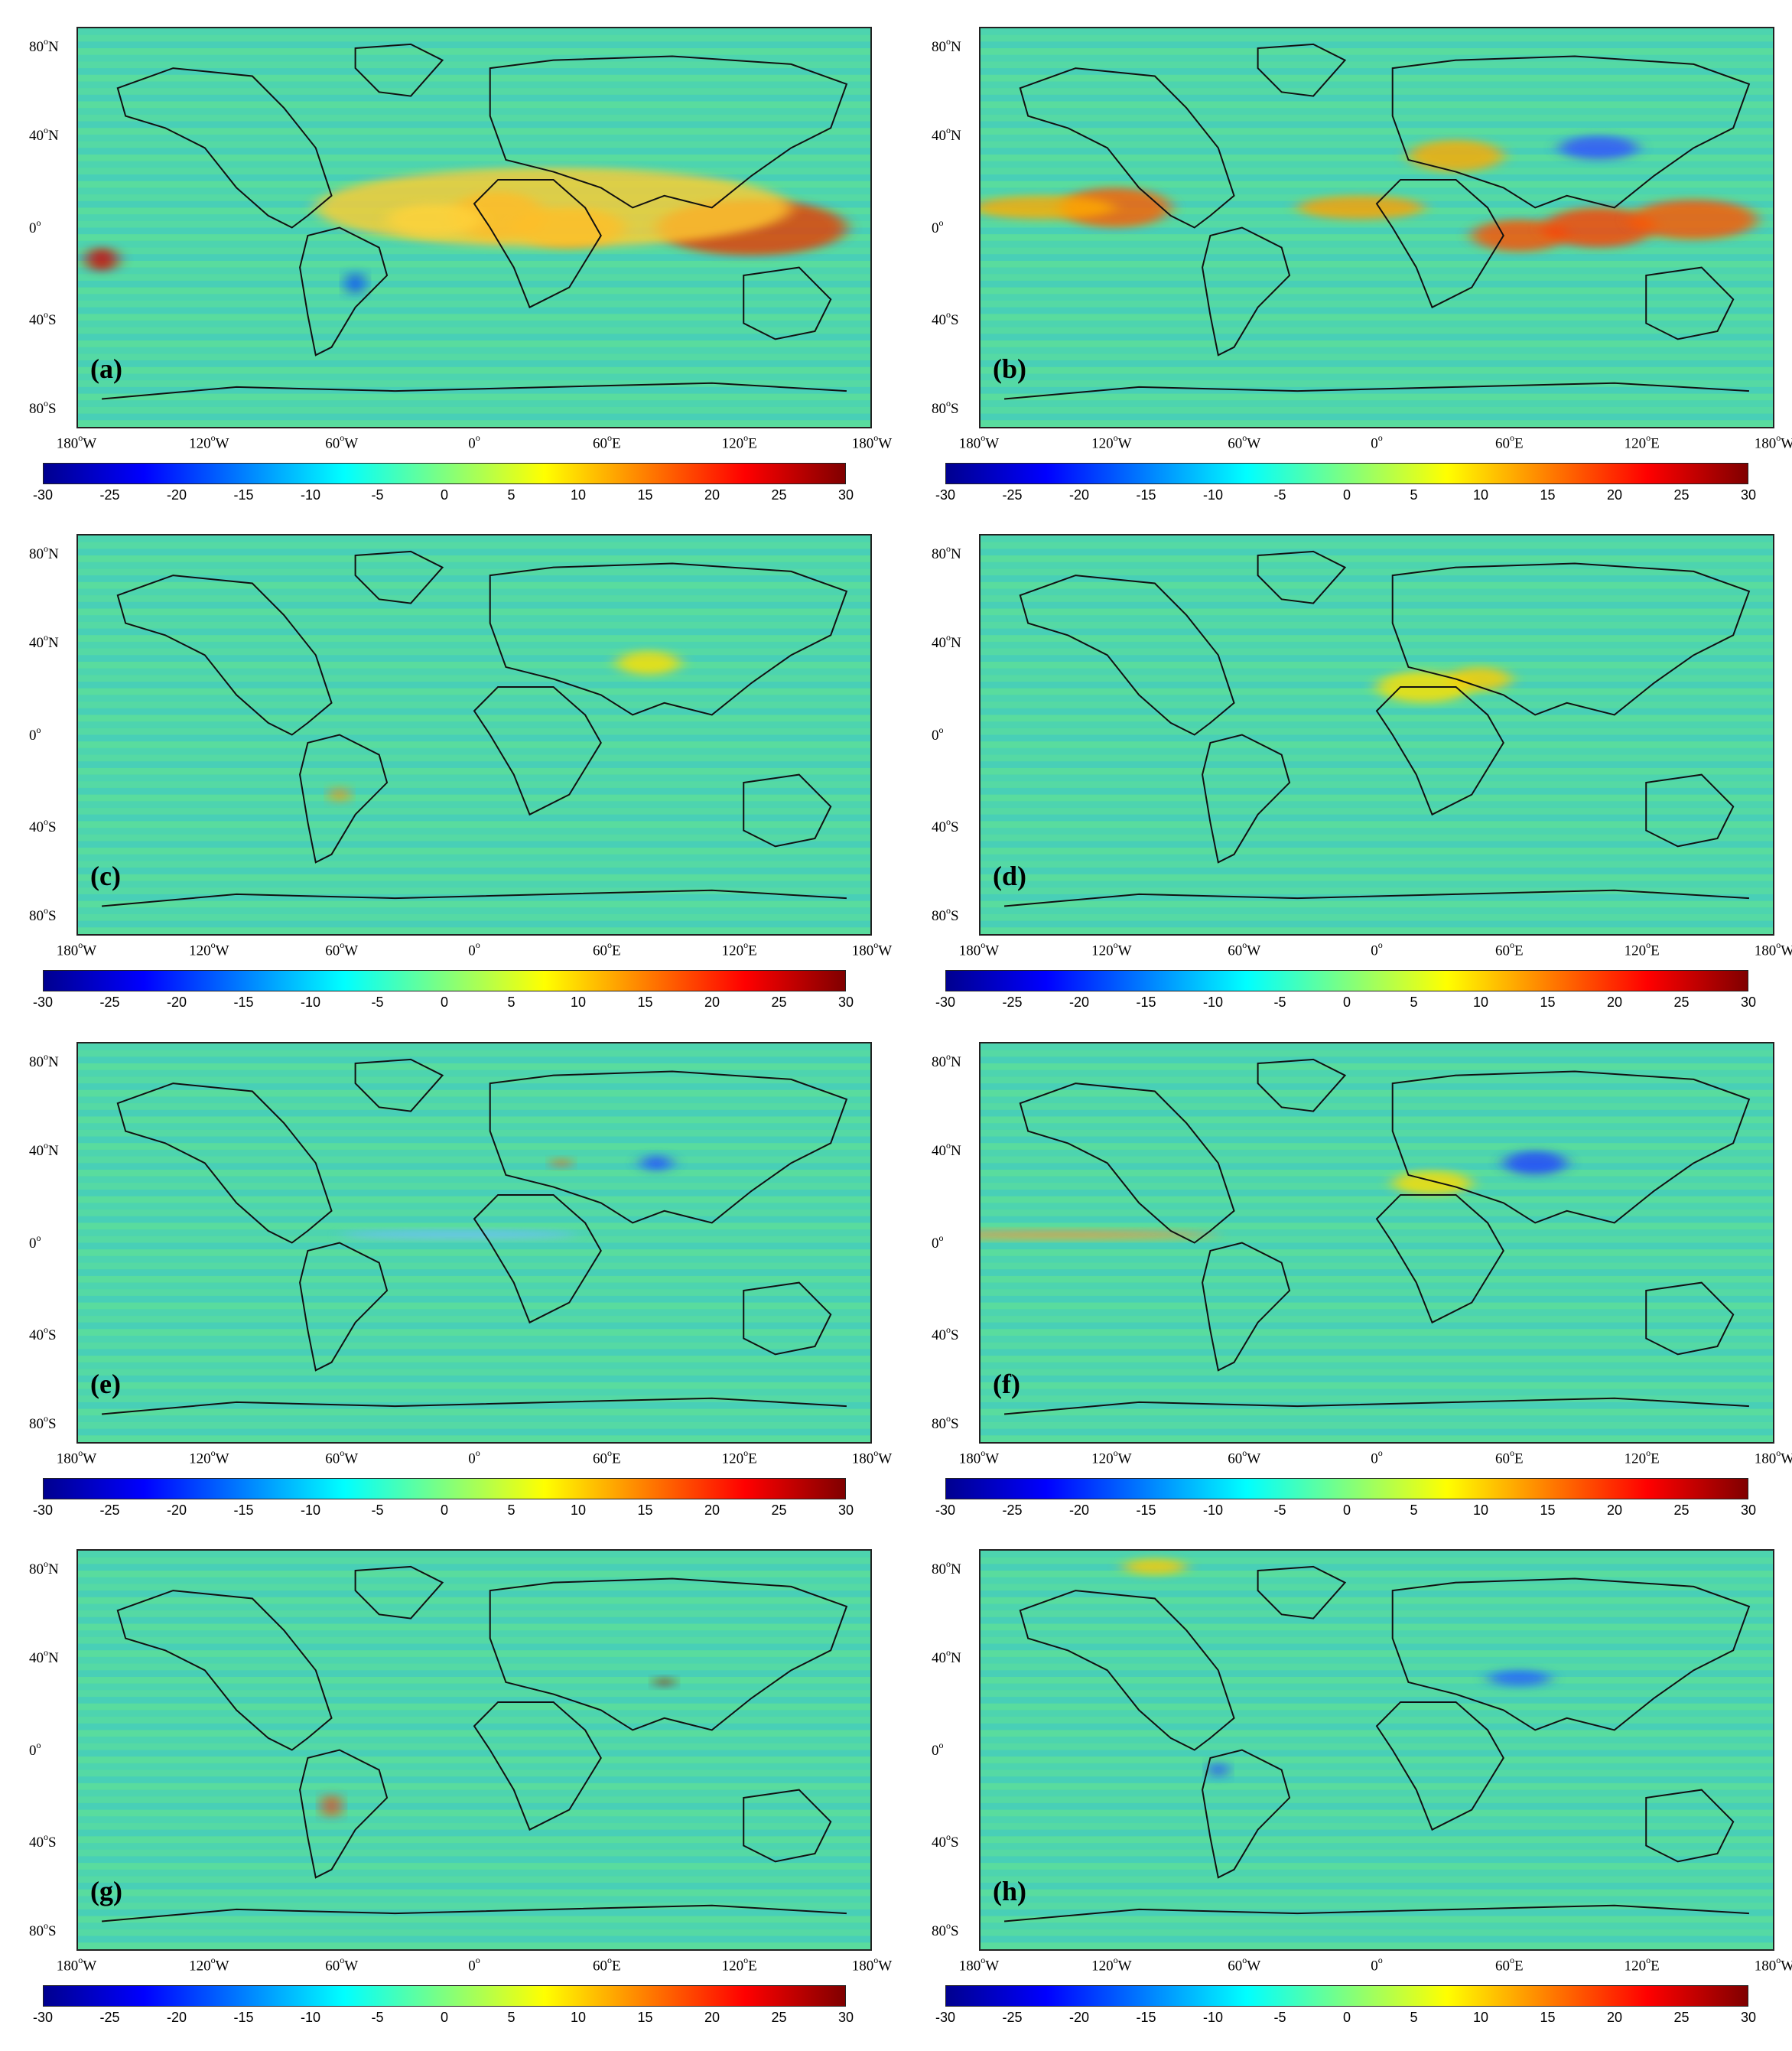  Describe the element at coordinates (444, 1996) in the screenshot. I see `colorbar` at that location.